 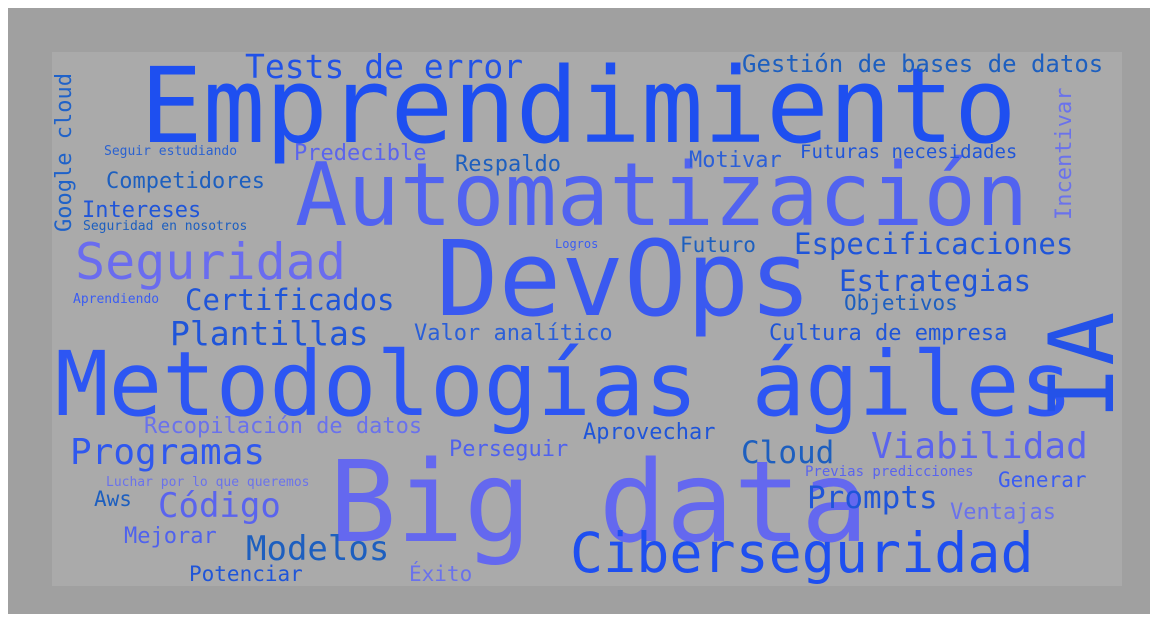 What do you see at coordinates (564, 384) in the screenshot?
I see `word-metodologias-agiles: Metodologías ágiles` at bounding box center [564, 384].